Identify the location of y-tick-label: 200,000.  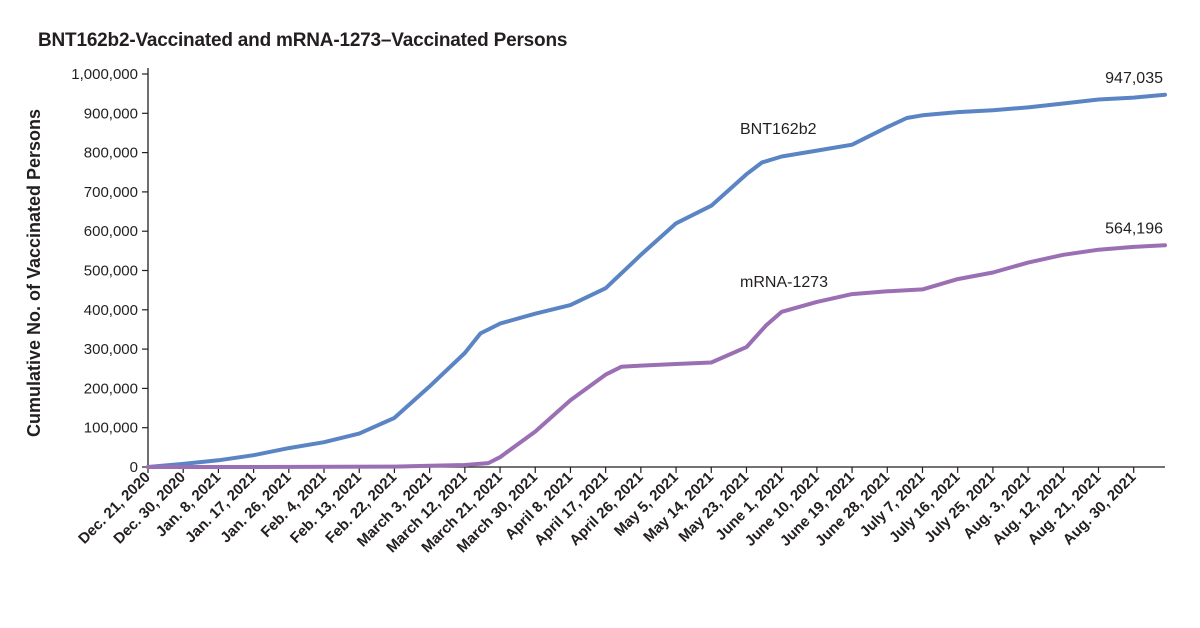
(111, 388).